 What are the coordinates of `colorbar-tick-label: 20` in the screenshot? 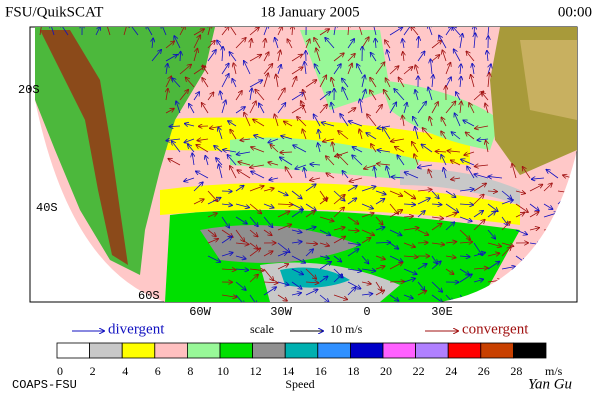 It's located at (386, 371).